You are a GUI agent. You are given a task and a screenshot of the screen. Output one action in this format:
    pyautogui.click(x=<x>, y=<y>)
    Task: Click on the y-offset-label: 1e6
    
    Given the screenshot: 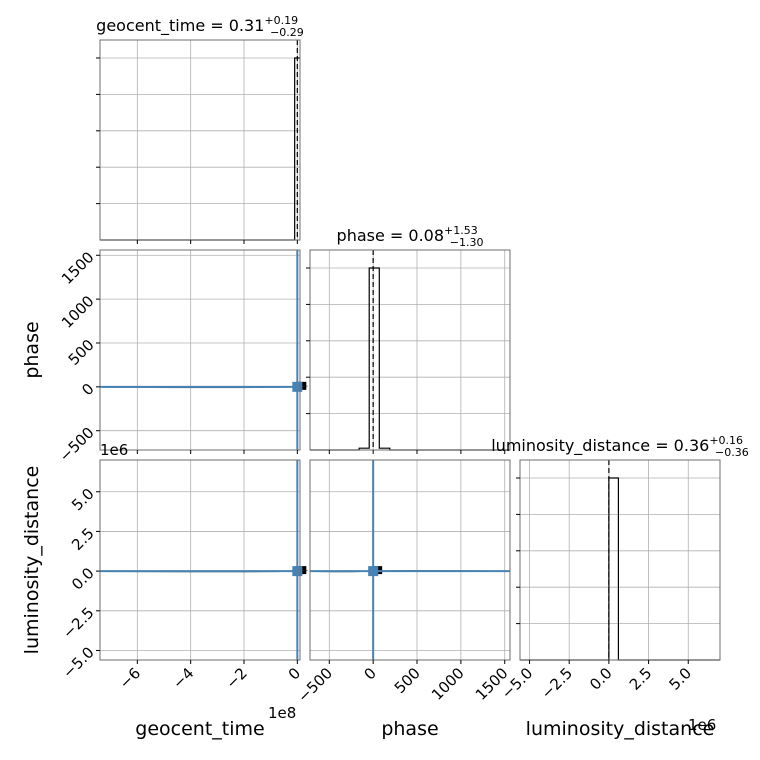 What is the action you would take?
    pyautogui.click(x=114, y=450)
    